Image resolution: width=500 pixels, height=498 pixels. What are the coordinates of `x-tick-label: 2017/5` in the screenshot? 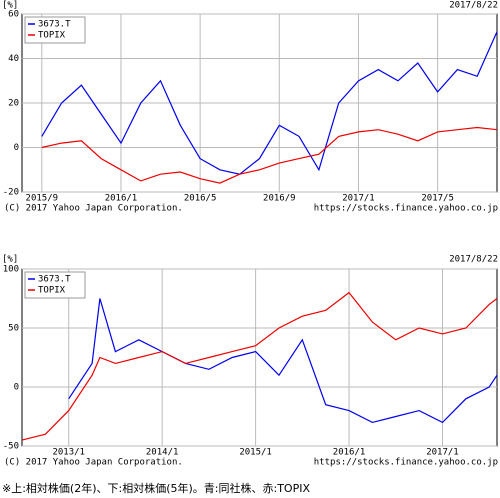 It's located at (437, 199).